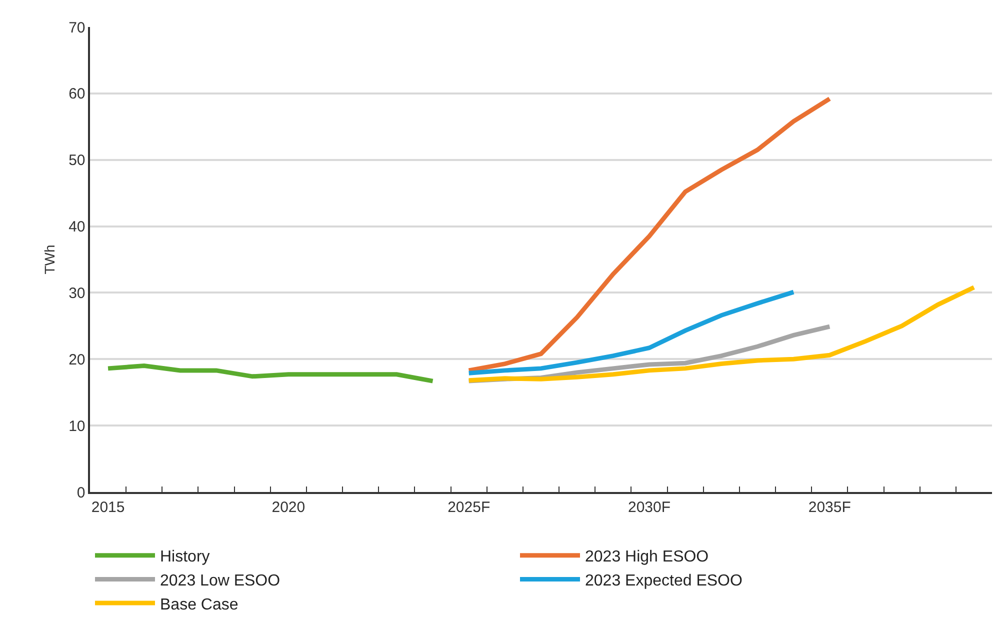 This screenshot has height=625, width=997. I want to click on x-tick-label: 2025F, so click(469, 507).